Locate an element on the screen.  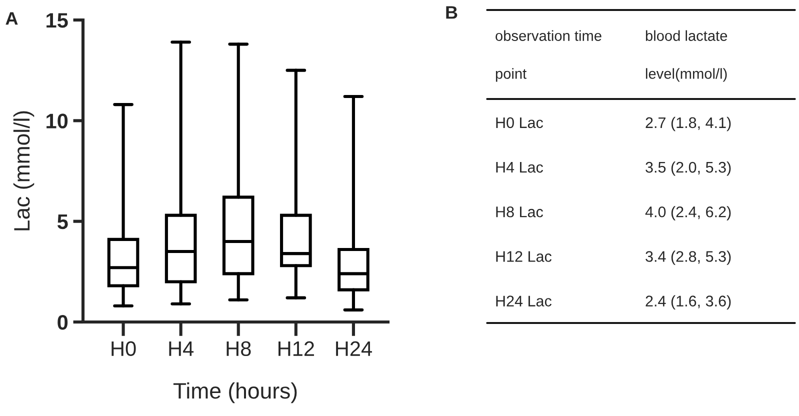
x-tick-label: H12 is located at coordinates (296, 348).